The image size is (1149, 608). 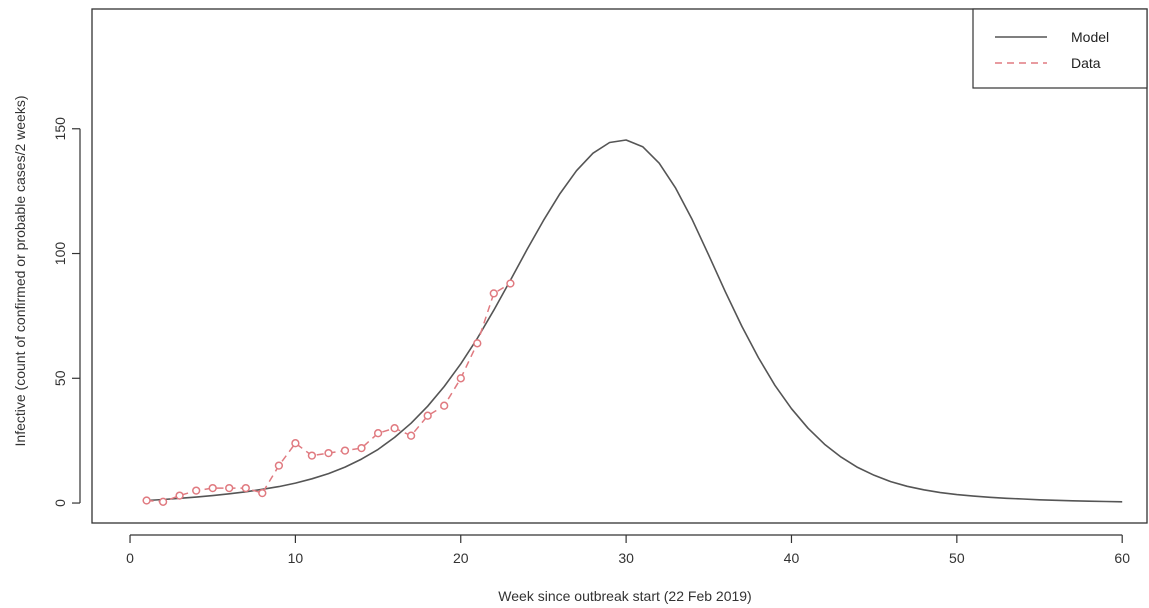 What do you see at coordinates (626, 558) in the screenshot?
I see `x-tick-label: 30` at bounding box center [626, 558].